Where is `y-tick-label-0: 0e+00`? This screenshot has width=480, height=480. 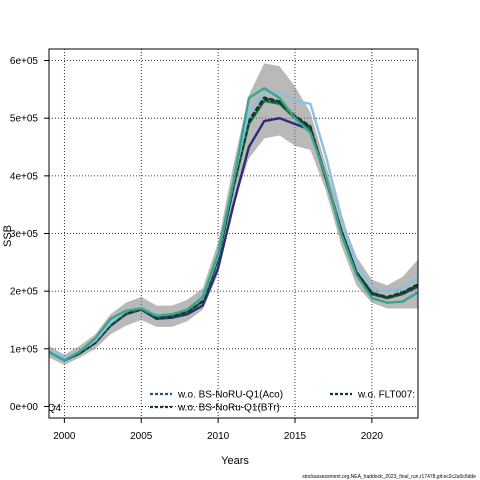
y-tick-label-0: 0e+00 is located at coordinates (24, 407).